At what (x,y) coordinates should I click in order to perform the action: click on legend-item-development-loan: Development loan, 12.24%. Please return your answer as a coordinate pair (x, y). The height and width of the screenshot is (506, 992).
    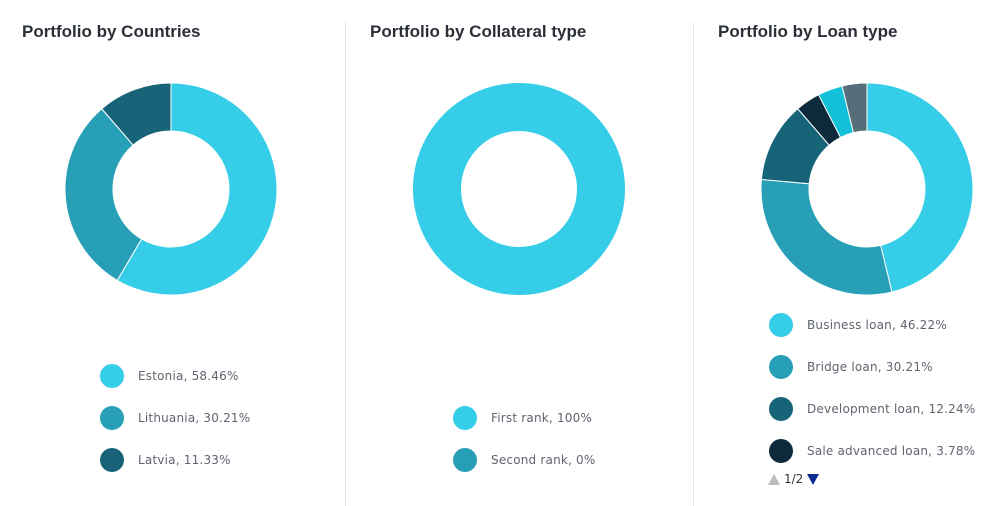
    Looking at the image, I should click on (872, 409).